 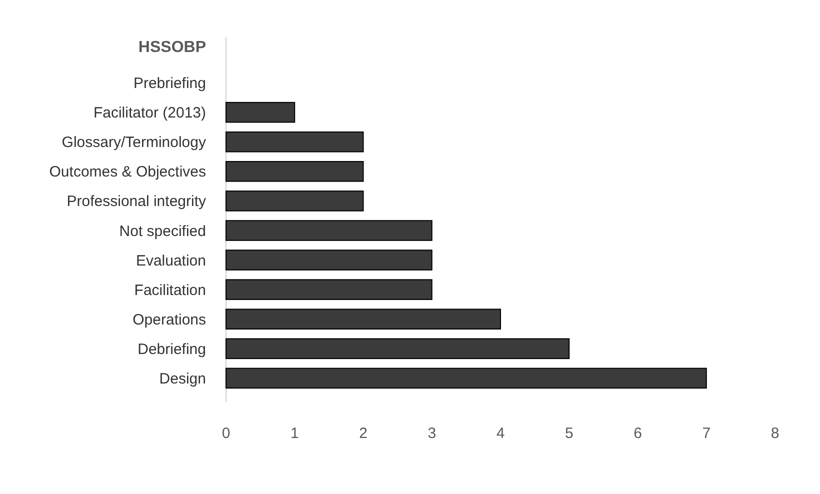 What do you see at coordinates (226, 433) in the screenshot?
I see `x-tick-label: 0` at bounding box center [226, 433].